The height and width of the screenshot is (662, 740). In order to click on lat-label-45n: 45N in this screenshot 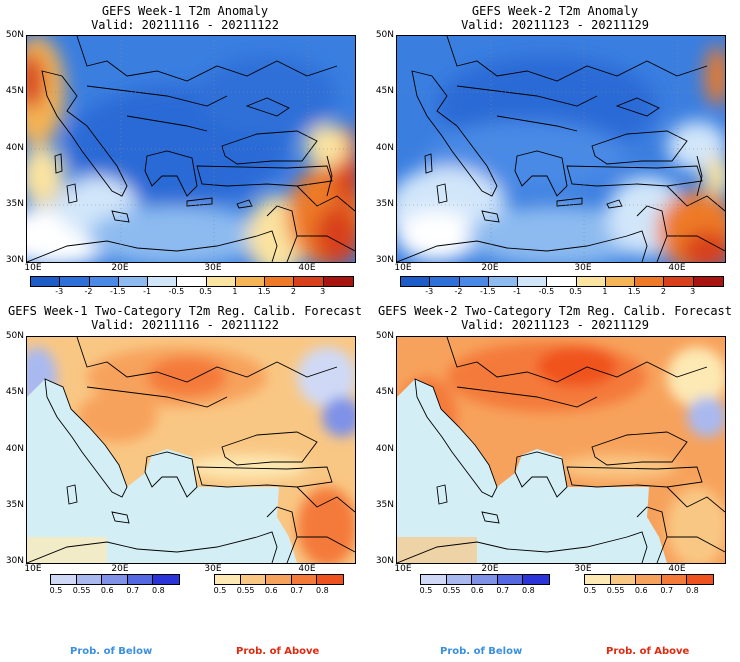, I will do `click(14, 392)`.